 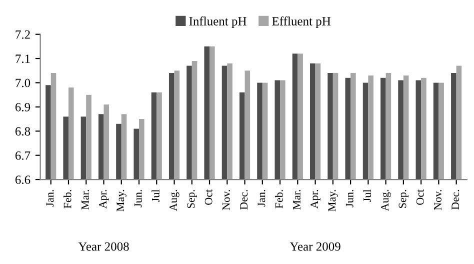 I want to click on y-tick-label: 7.1, so click(x=23, y=59).